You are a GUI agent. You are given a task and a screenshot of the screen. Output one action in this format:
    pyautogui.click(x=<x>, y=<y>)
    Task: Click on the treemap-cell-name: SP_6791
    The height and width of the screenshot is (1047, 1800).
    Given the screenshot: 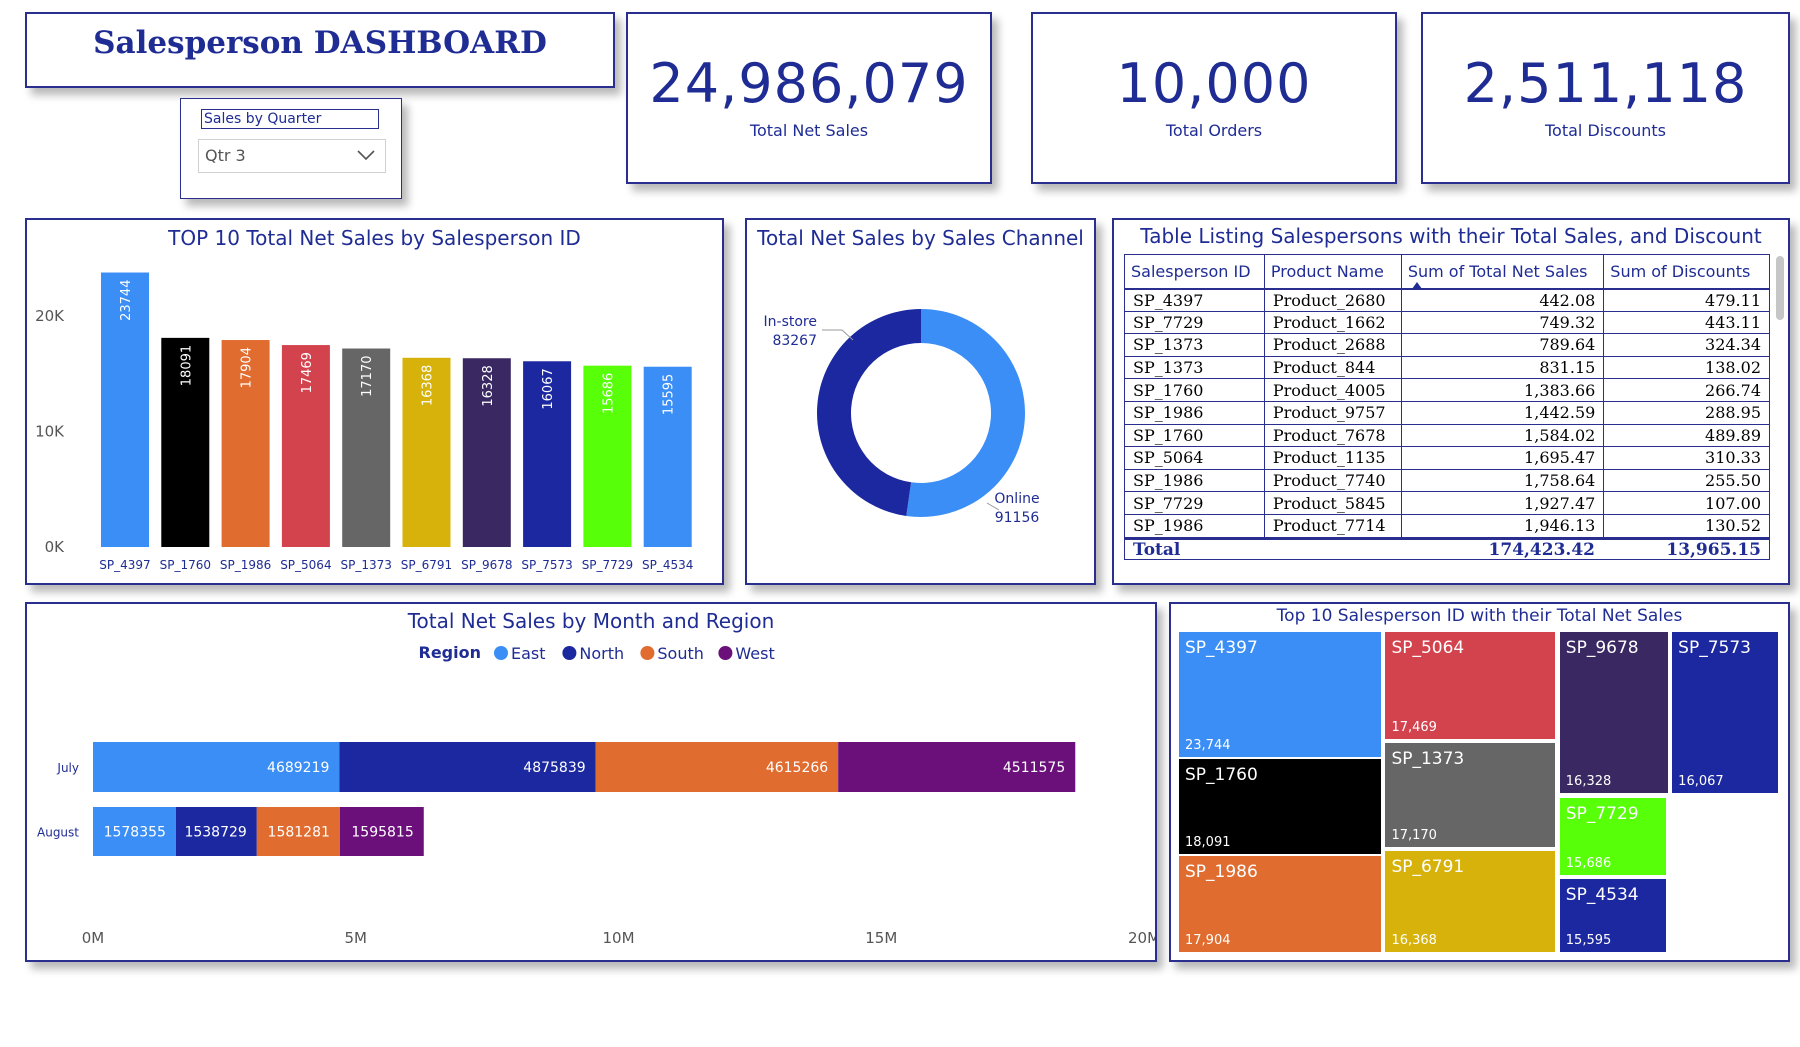 What is the action you would take?
    pyautogui.click(x=1428, y=866)
    